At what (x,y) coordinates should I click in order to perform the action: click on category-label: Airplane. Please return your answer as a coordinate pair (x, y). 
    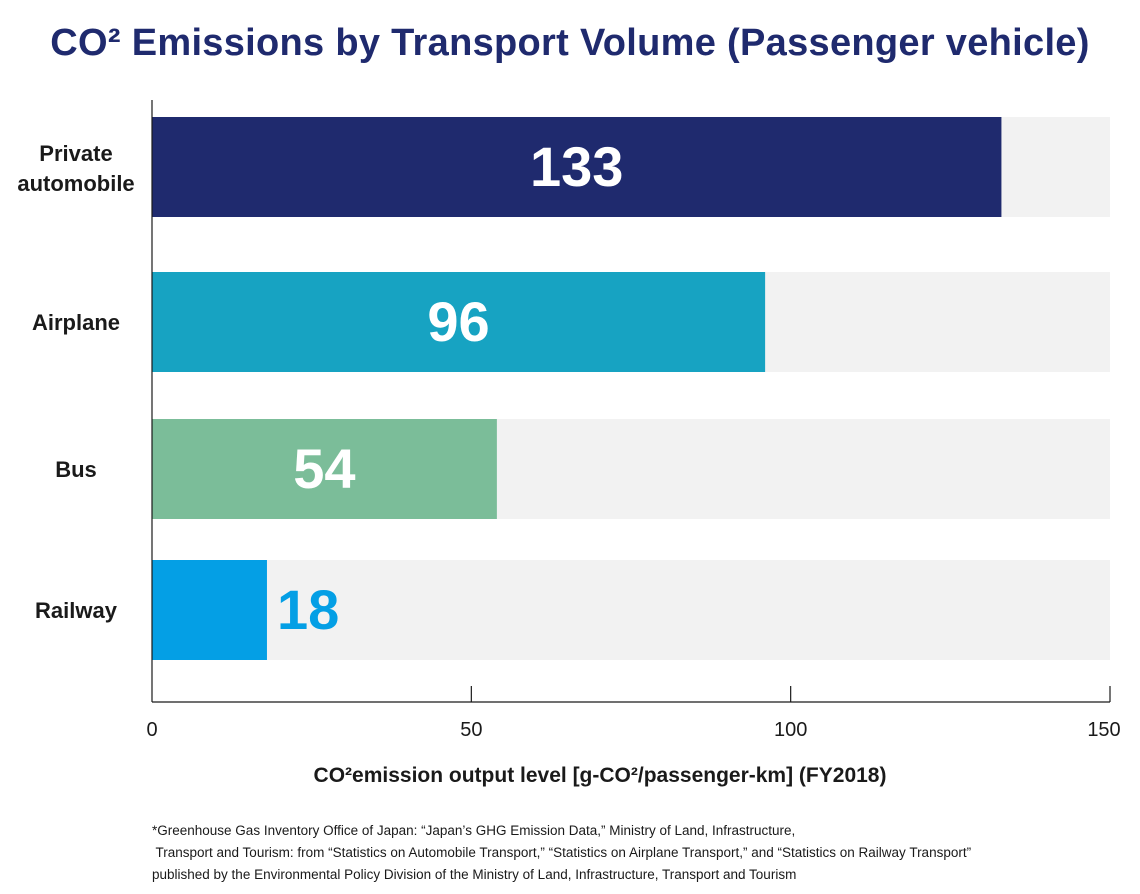
    Looking at the image, I should click on (76, 322).